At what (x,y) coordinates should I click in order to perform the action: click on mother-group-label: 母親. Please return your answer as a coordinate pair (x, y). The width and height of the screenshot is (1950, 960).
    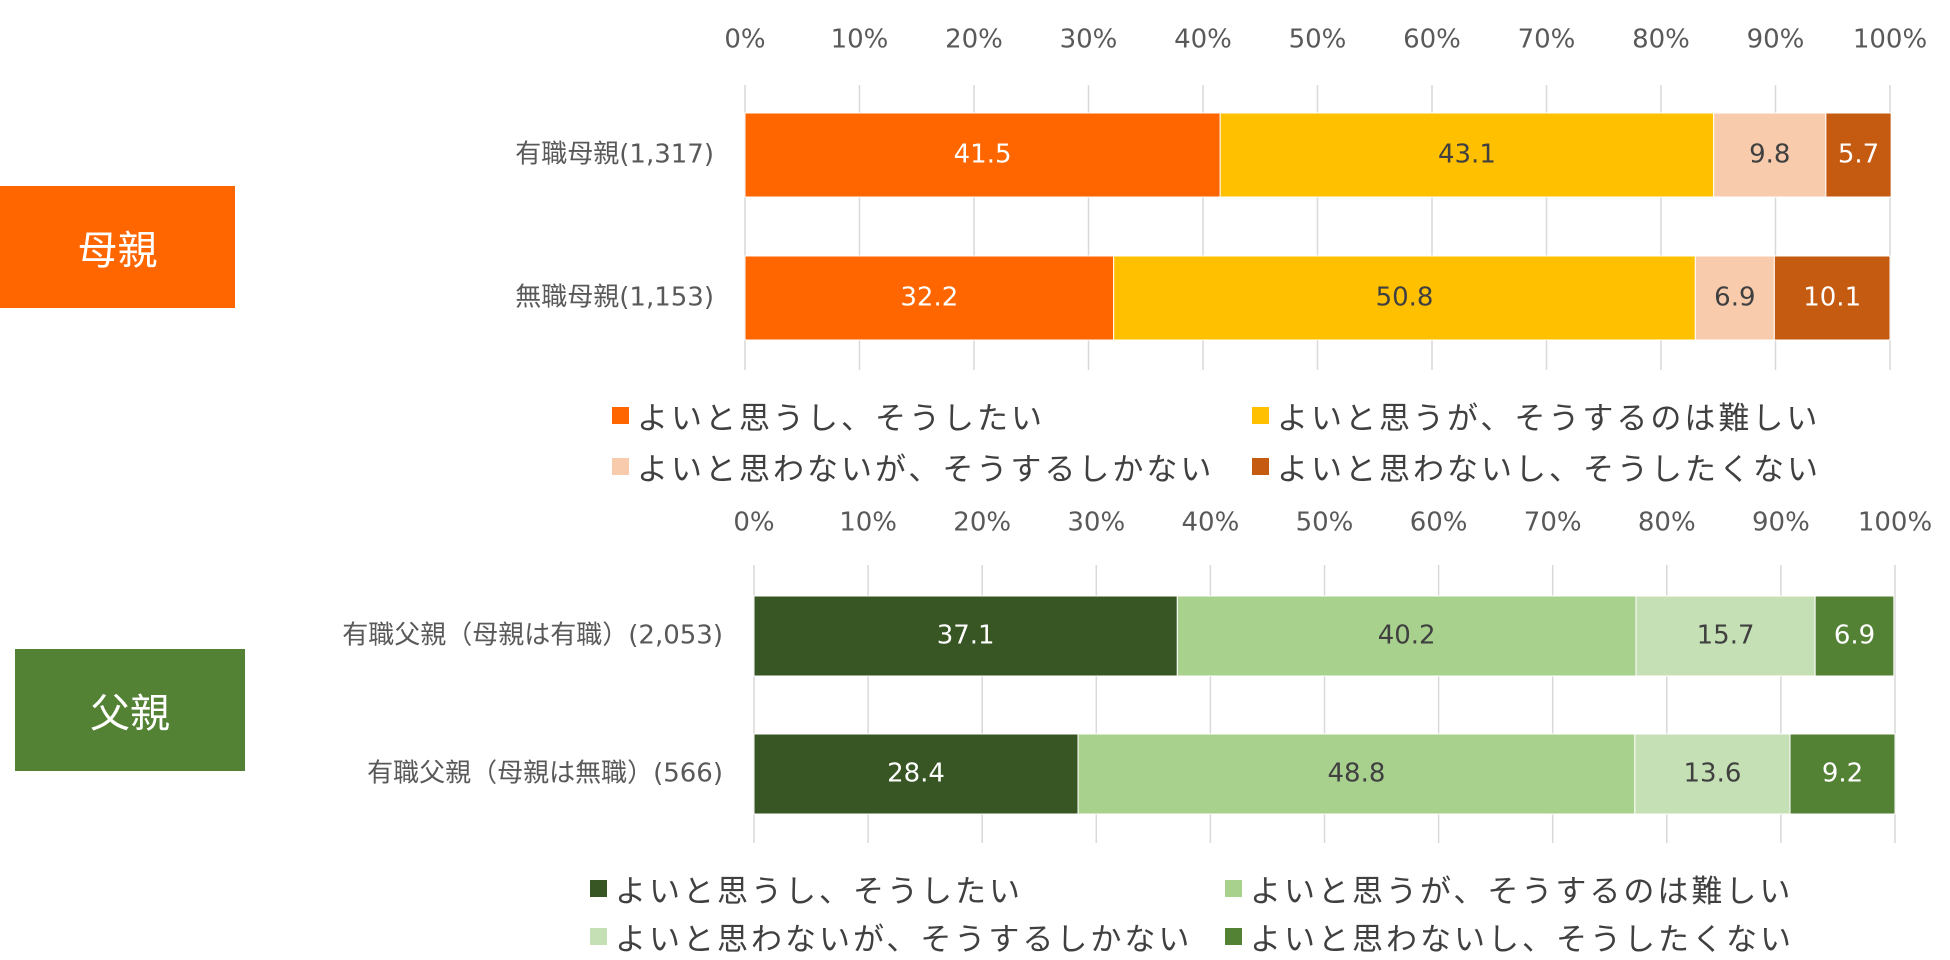
    Looking at the image, I should click on (117, 247).